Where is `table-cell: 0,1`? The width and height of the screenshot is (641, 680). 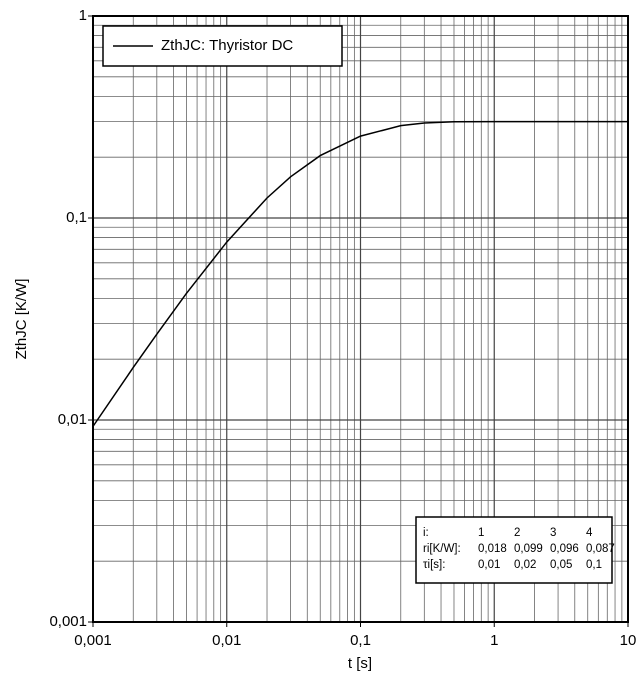 table-cell: 0,1 is located at coordinates (594, 565).